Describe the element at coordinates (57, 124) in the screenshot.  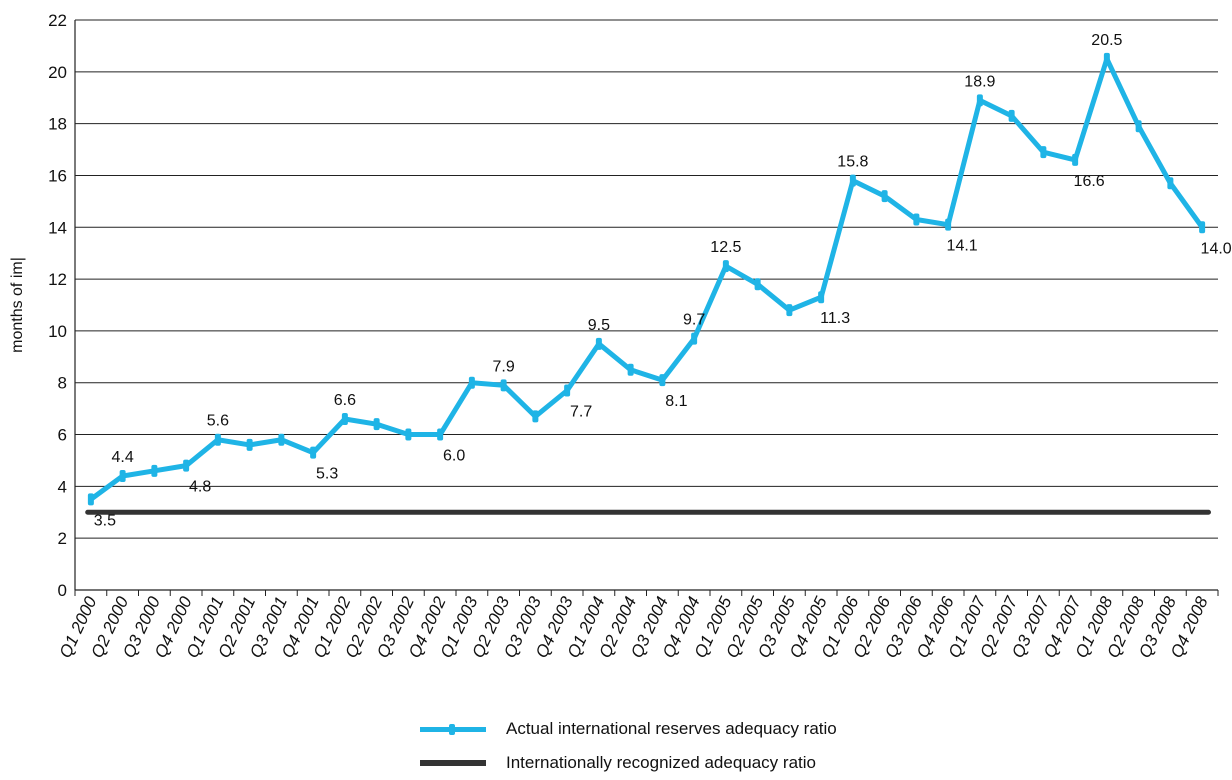
I see `y-tick-label: 18` at that location.